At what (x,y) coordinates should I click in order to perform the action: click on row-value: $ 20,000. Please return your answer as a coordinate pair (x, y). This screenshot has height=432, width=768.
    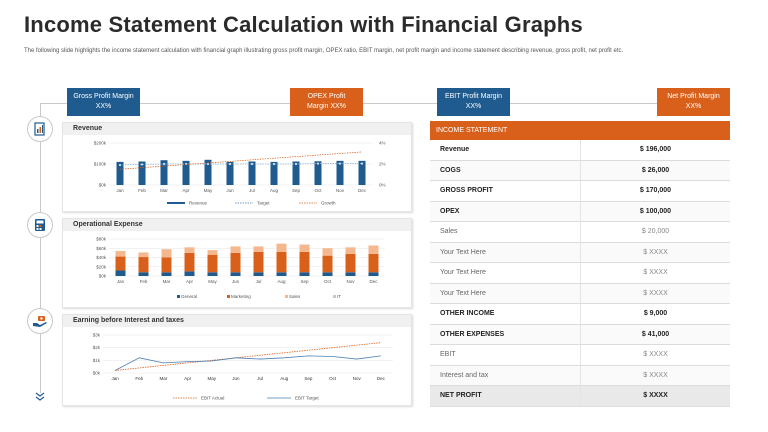
    Looking at the image, I should click on (655, 232).